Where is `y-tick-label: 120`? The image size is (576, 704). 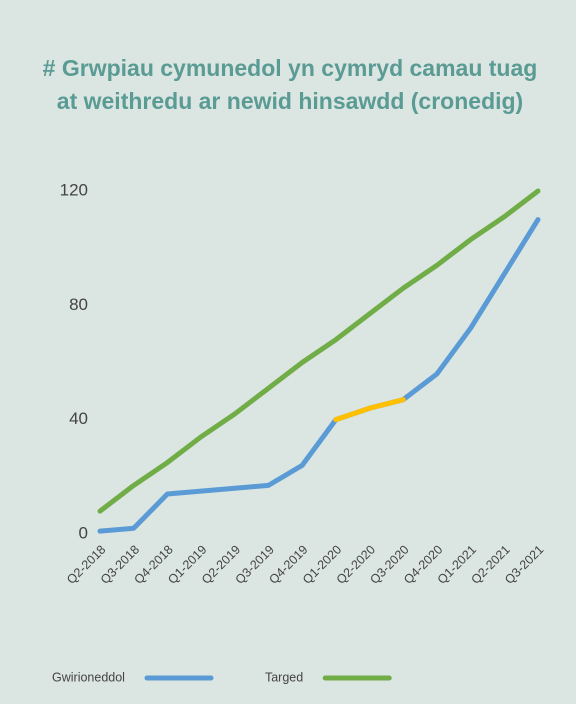
y-tick-label: 120 is located at coordinates (74, 189).